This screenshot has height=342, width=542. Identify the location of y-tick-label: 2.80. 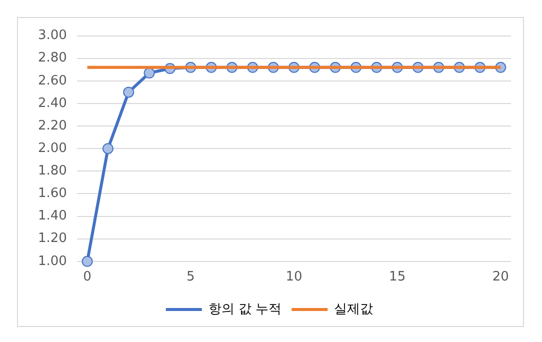
(52, 58).